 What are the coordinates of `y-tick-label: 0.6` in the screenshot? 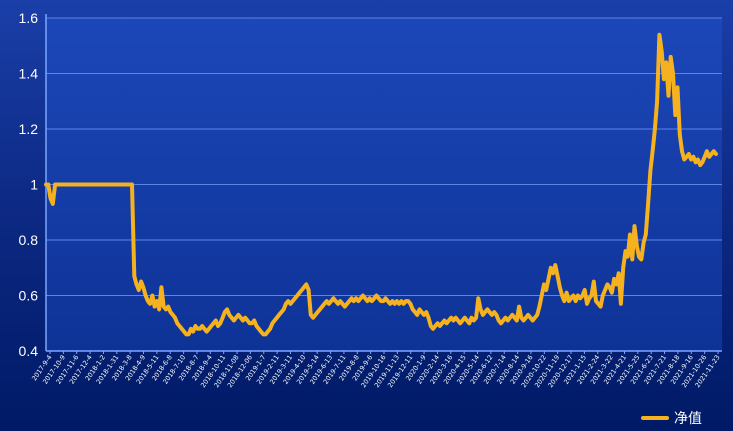 It's located at (29, 296).